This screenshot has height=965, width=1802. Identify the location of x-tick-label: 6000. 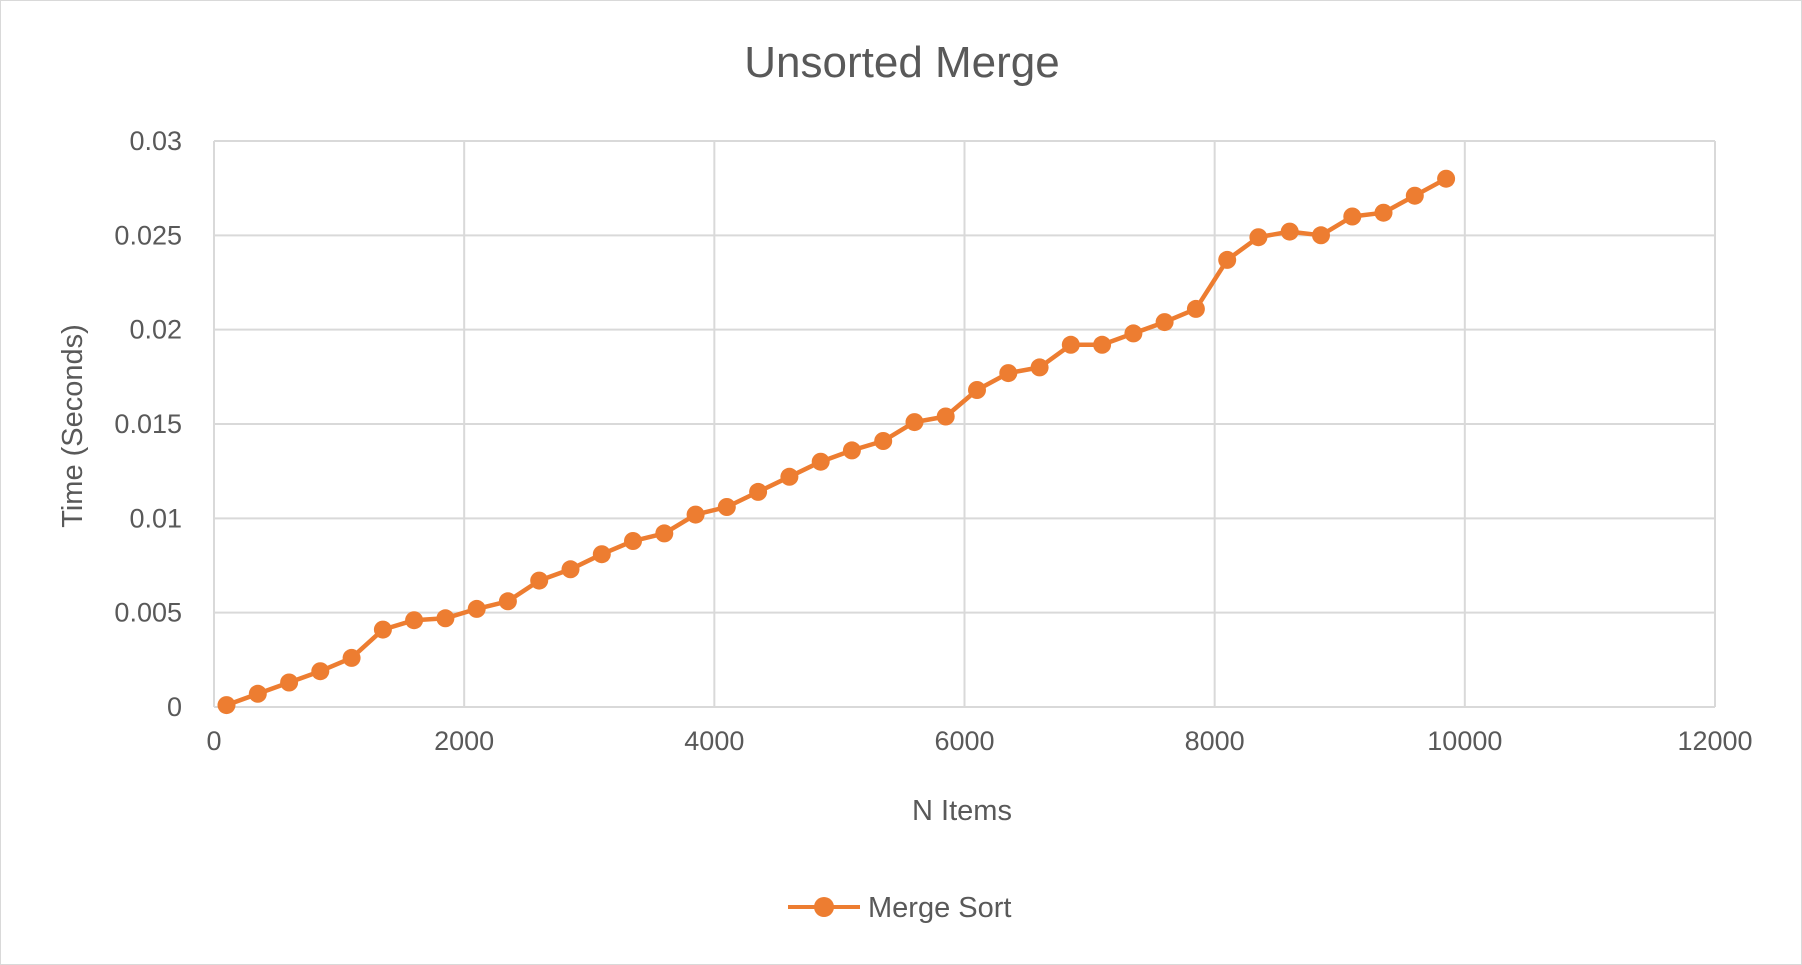
(964, 741).